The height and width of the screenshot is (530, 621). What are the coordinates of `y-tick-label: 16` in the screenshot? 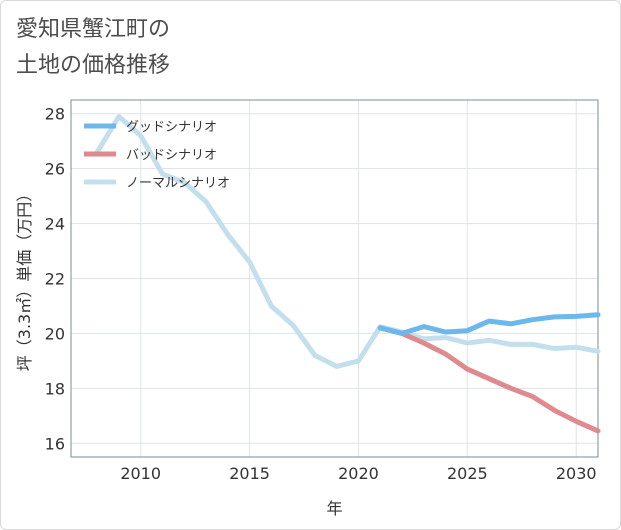 It's located at (55, 443).